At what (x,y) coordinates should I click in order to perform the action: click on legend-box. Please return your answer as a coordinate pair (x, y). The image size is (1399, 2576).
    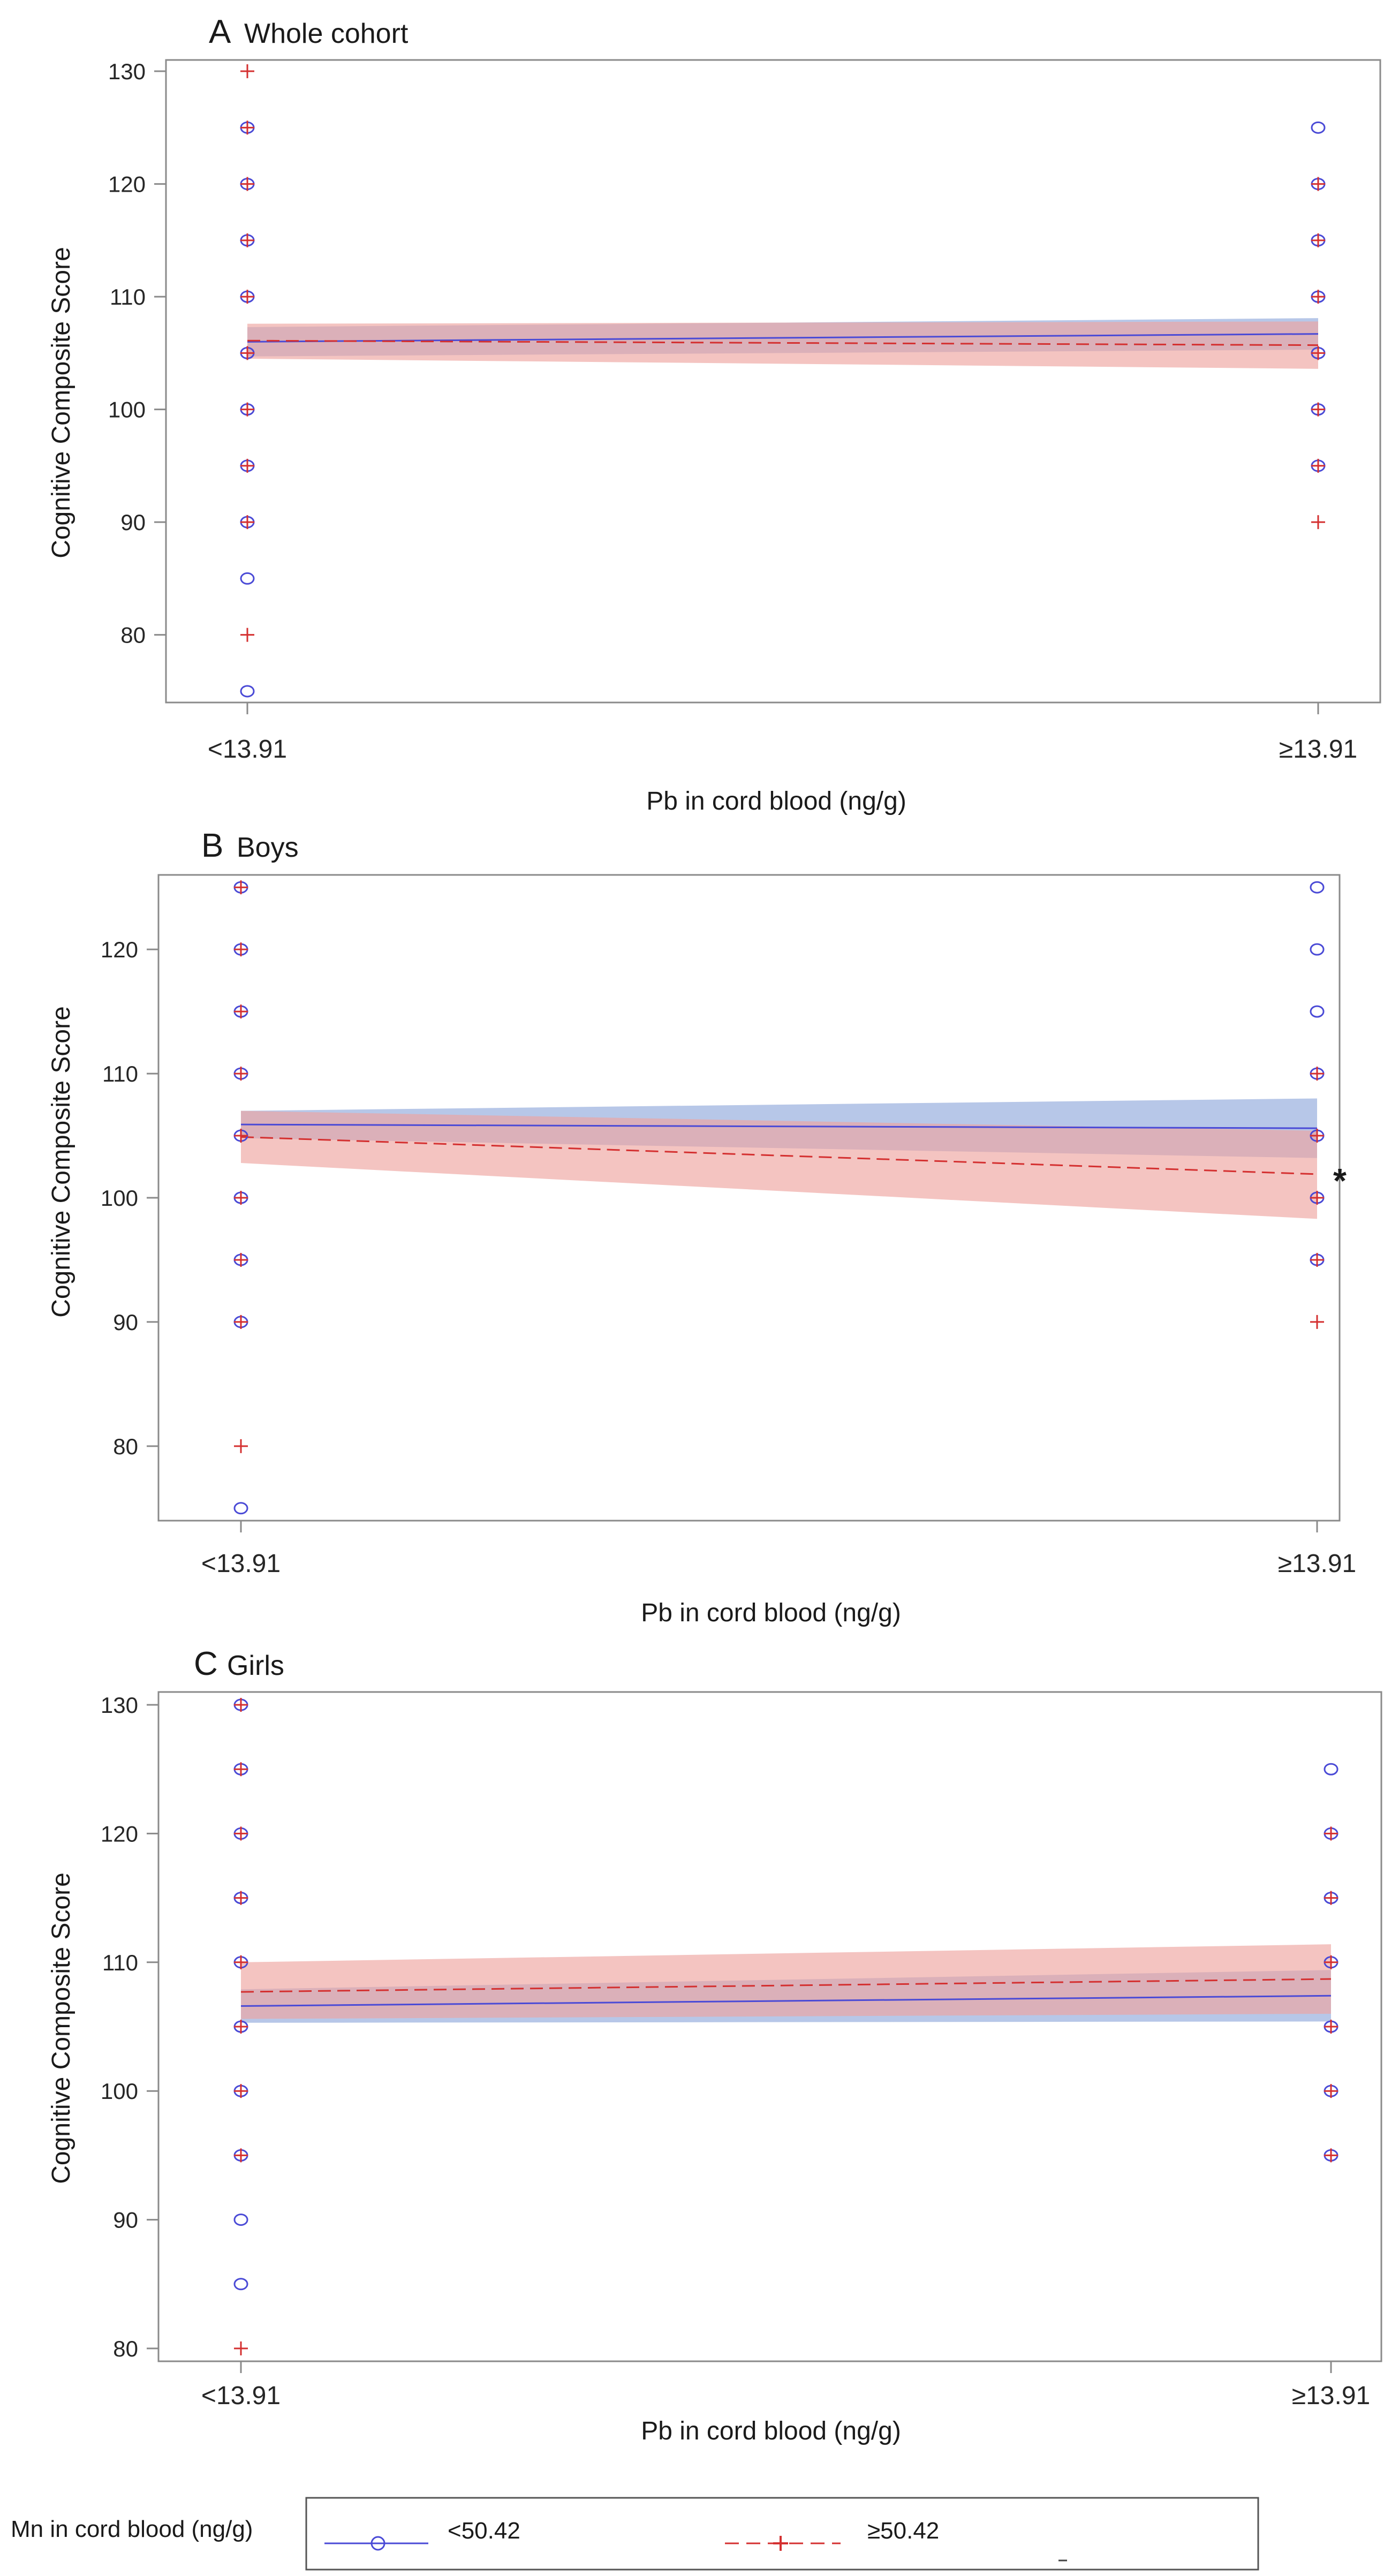
    Looking at the image, I should click on (782, 2534).